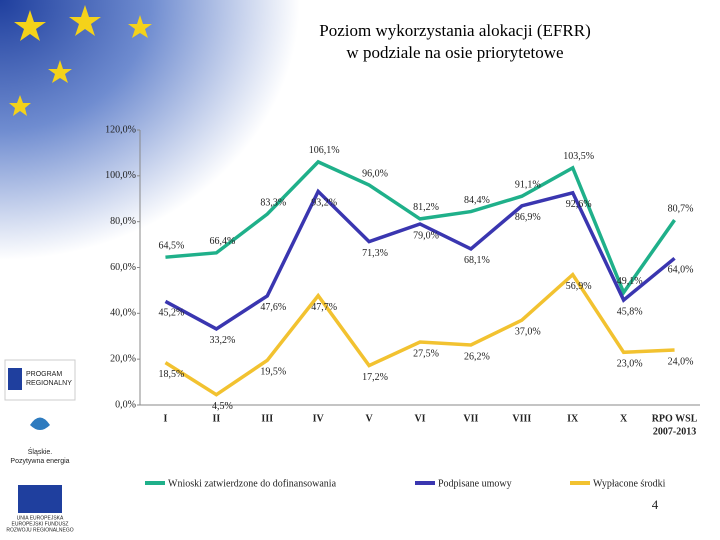 The height and width of the screenshot is (540, 720). I want to click on data-label: 103,5%, so click(578, 156).